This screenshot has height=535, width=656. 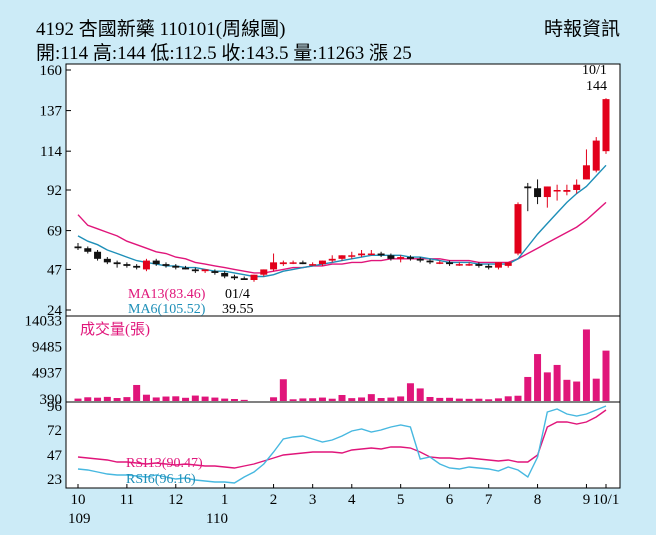 I want to click on x-tick-label: 4, so click(x=352, y=500).